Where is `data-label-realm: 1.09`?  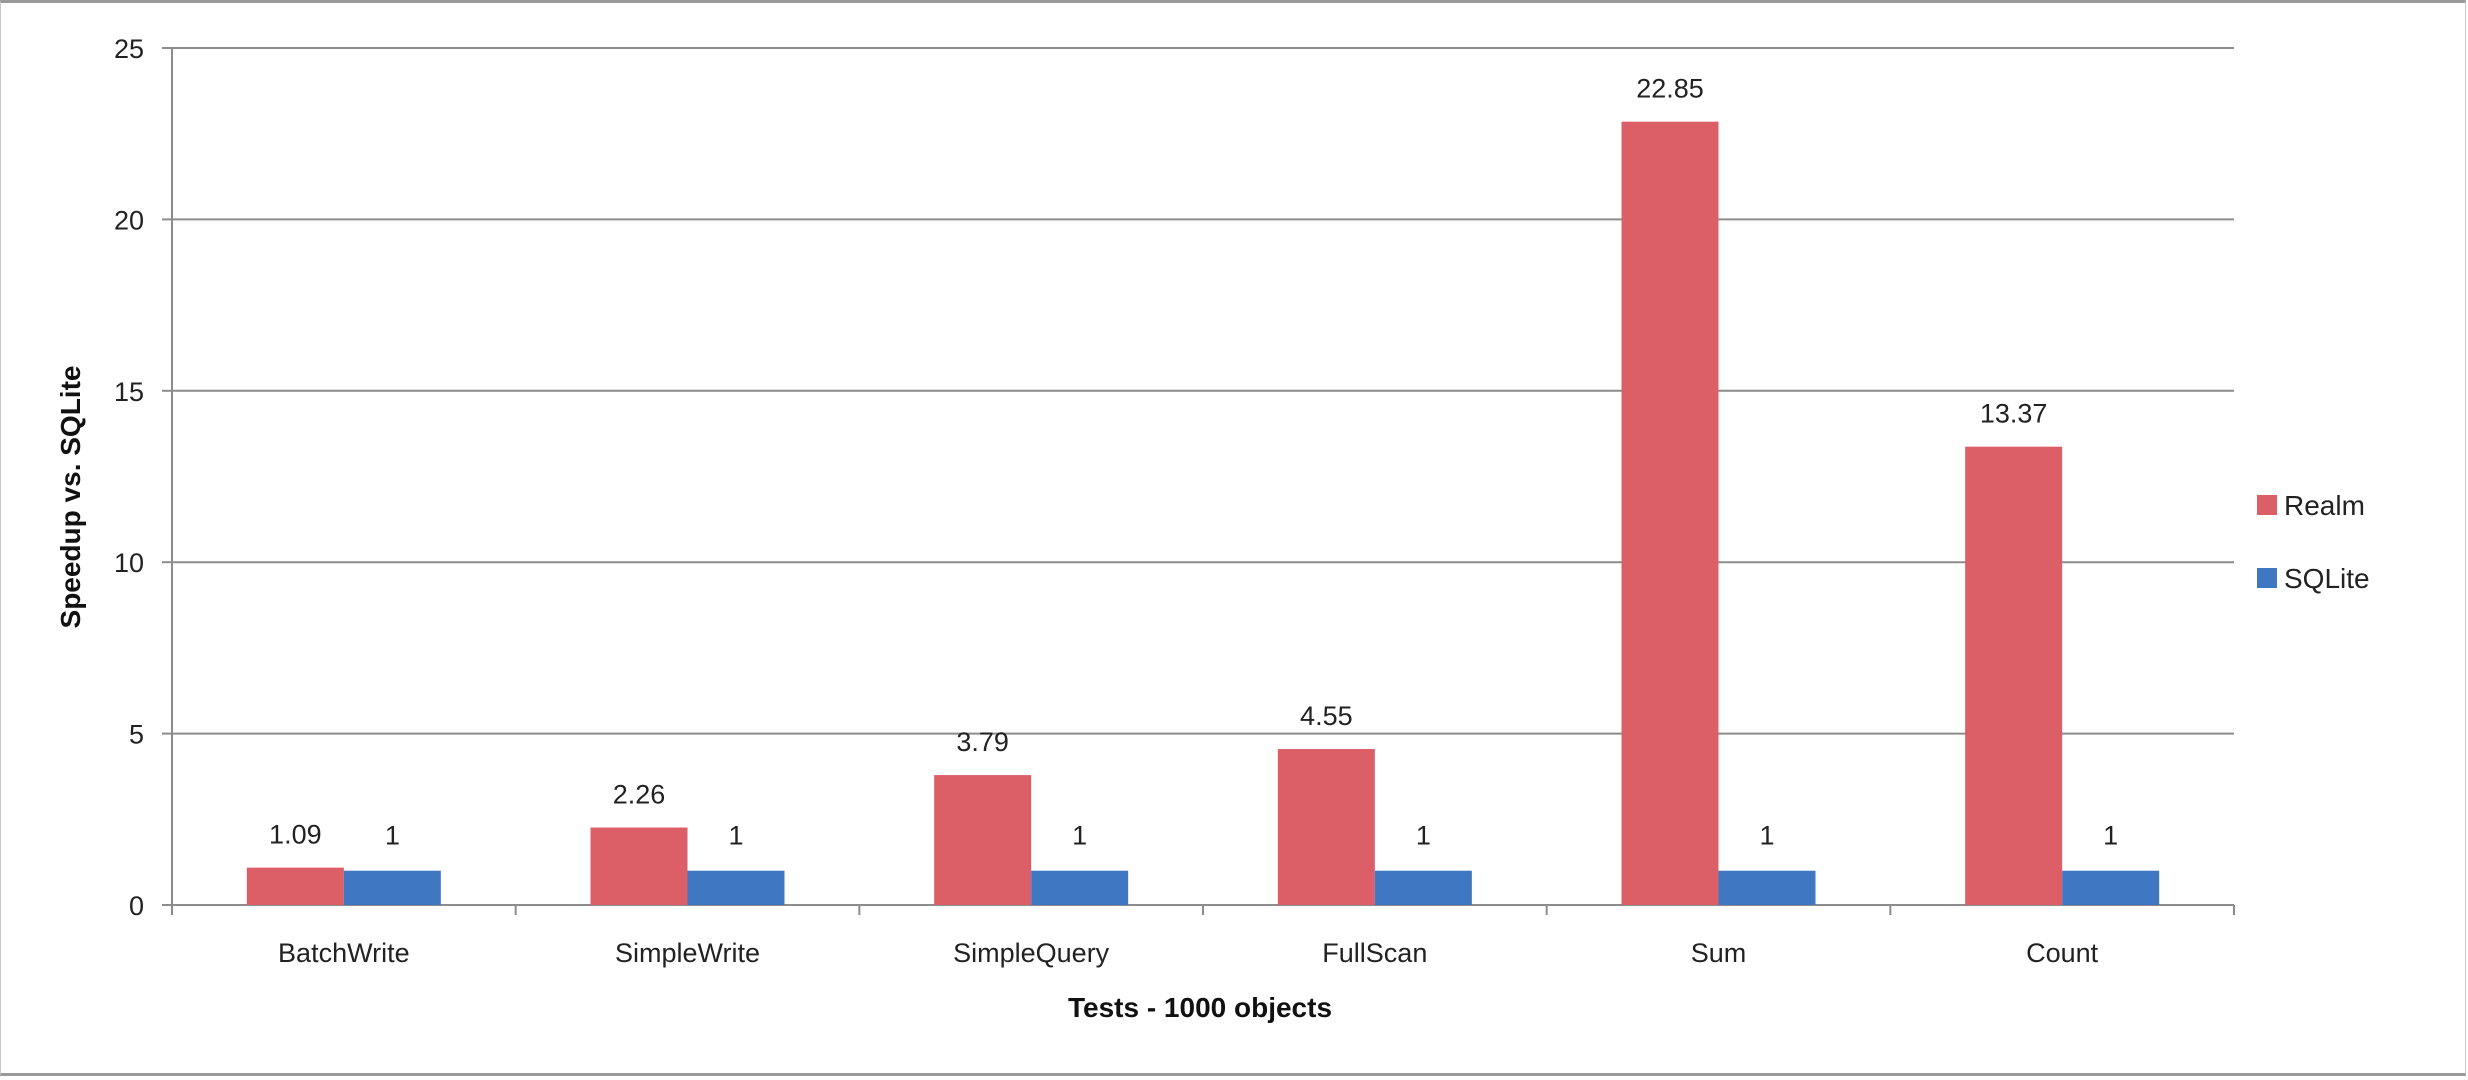 data-label-realm: 1.09 is located at coordinates (295, 835).